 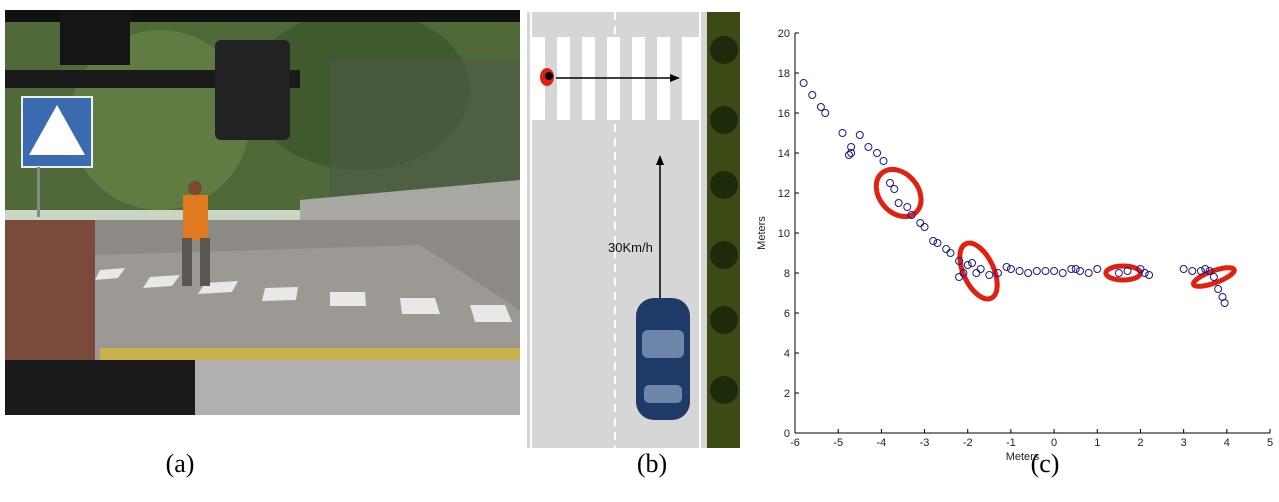 I want to click on y-tick-label: 6, so click(x=787, y=314).